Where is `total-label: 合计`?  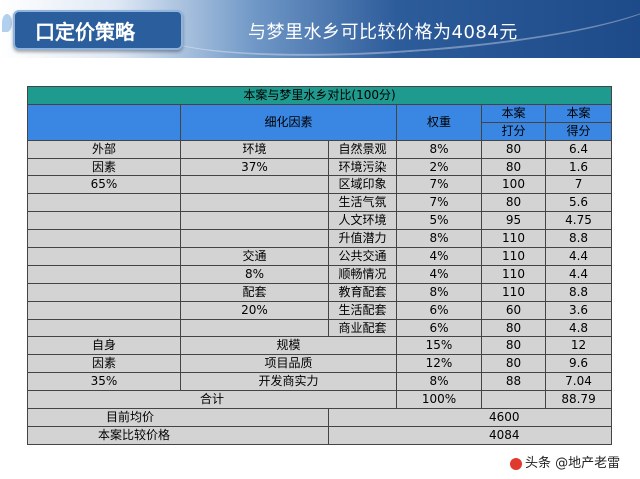
total-label: 合计 is located at coordinates (212, 400).